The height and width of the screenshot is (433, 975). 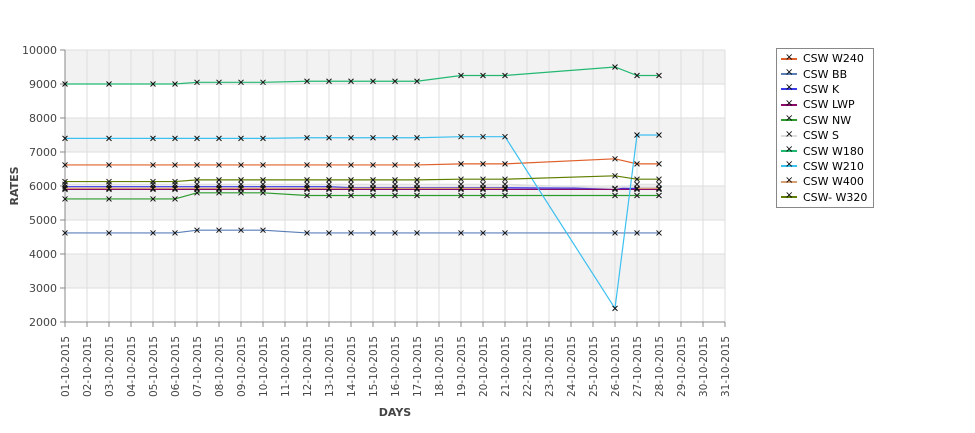 What do you see at coordinates (726, 366) in the screenshot?
I see `x-tick-label: 31-10-2015` at bounding box center [726, 366].